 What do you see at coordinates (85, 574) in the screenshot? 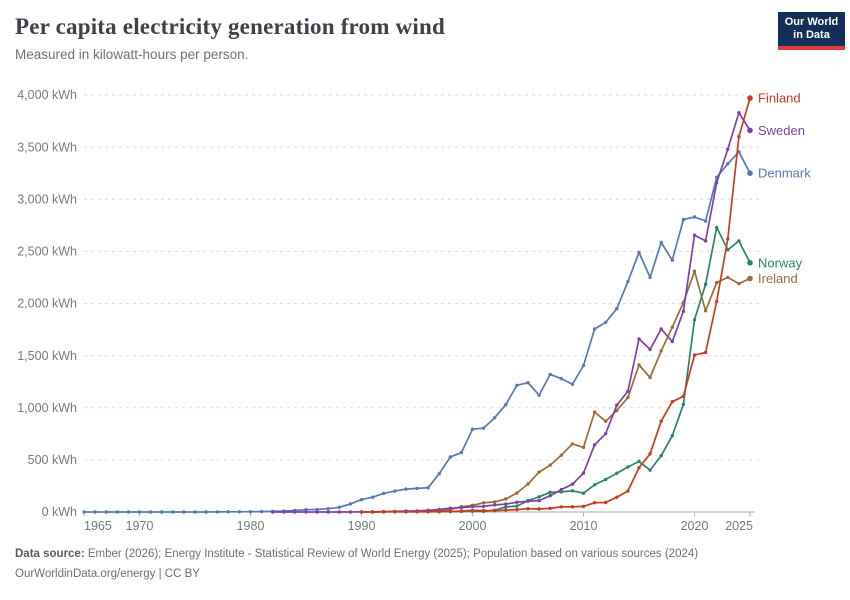
I see `owid-energy-link: OurWorldinData.org/energy` at bounding box center [85, 574].